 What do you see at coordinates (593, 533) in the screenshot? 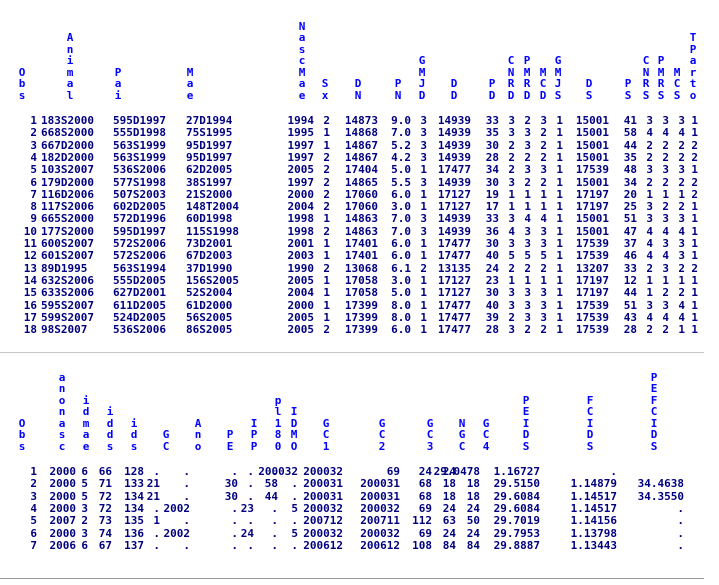
I see `table-cell: 1.13798` at bounding box center [593, 533].